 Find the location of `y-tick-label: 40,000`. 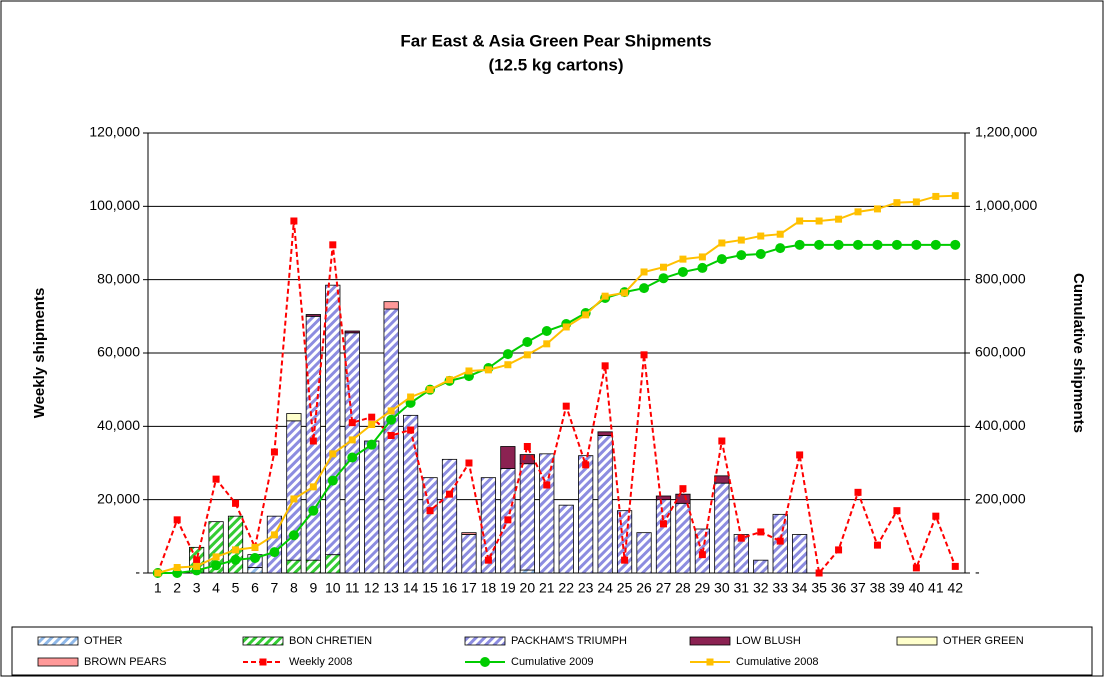

y-tick-label: 40,000 is located at coordinates (118, 425).